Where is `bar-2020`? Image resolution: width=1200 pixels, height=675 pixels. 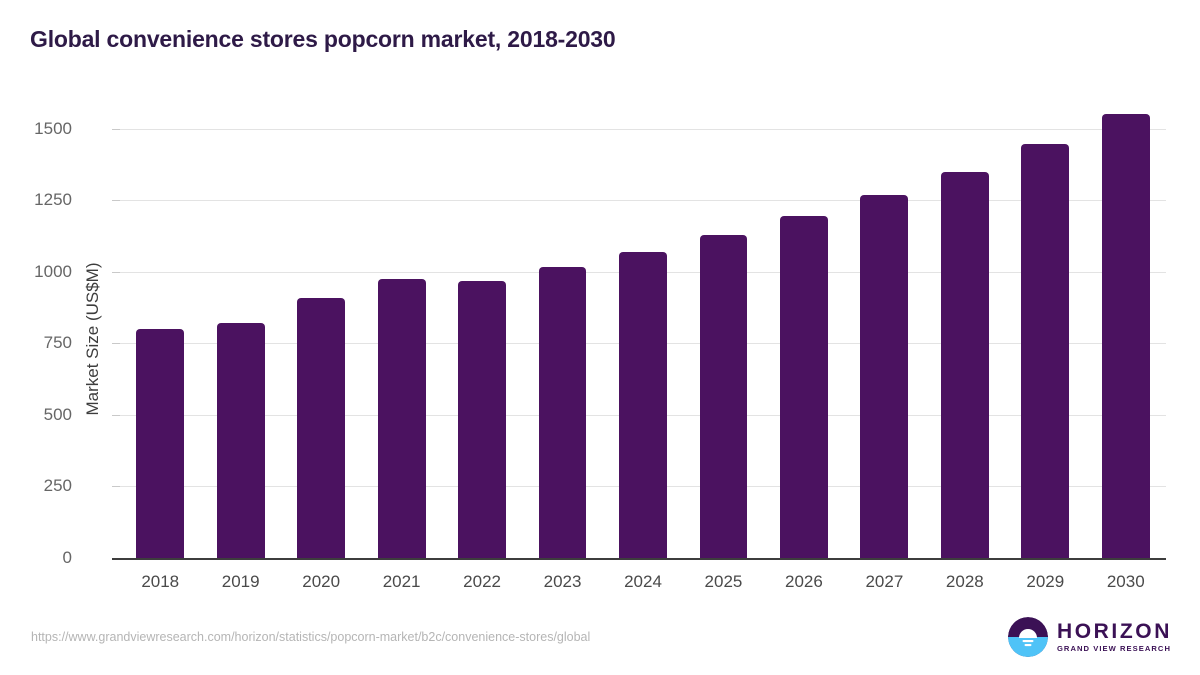
bar-2020 is located at coordinates (321, 428).